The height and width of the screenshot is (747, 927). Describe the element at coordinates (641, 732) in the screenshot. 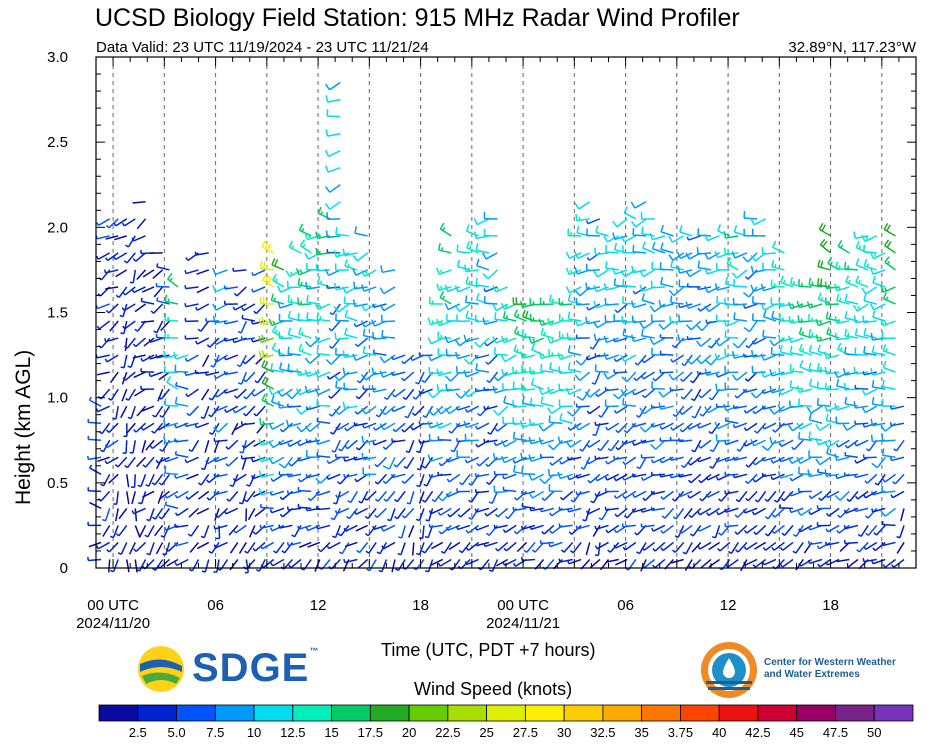

I see `colorbar-label: 35` at that location.